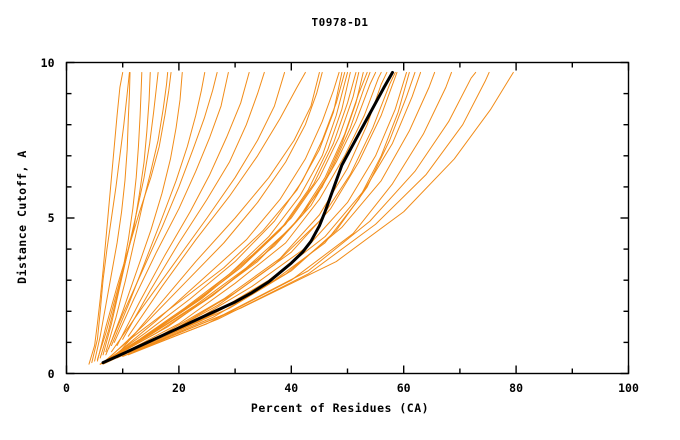 This screenshot has height=440, width=680. I want to click on x-tick-label: 80, so click(516, 387).